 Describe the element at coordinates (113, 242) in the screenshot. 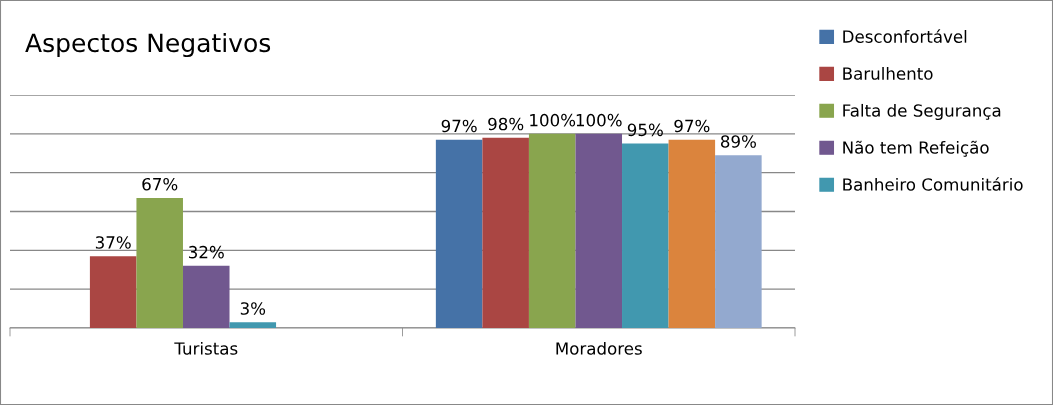

I see `data-label: 37%` at that location.